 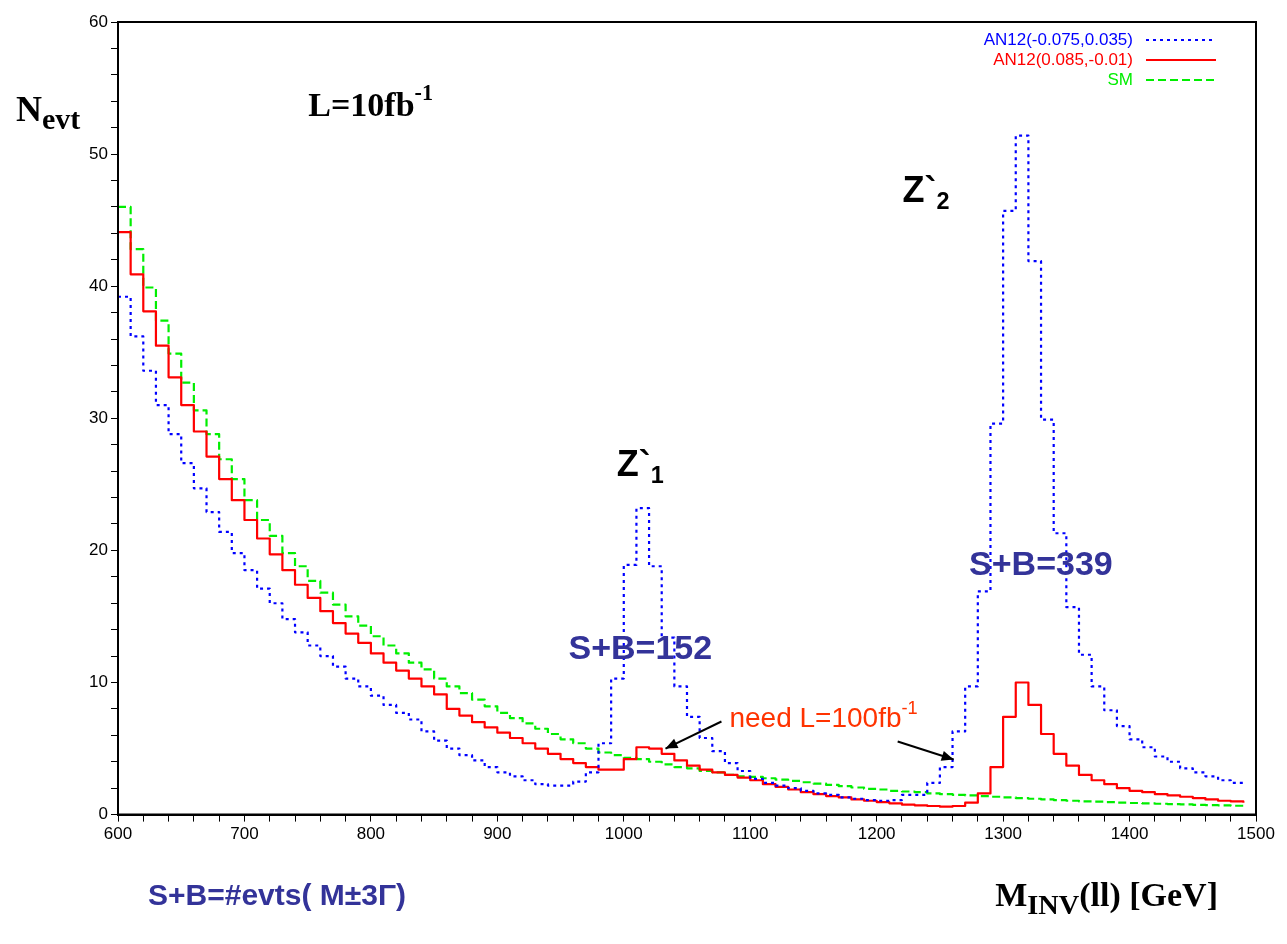 I want to click on y-tick-label: 0, so click(x=103, y=814).